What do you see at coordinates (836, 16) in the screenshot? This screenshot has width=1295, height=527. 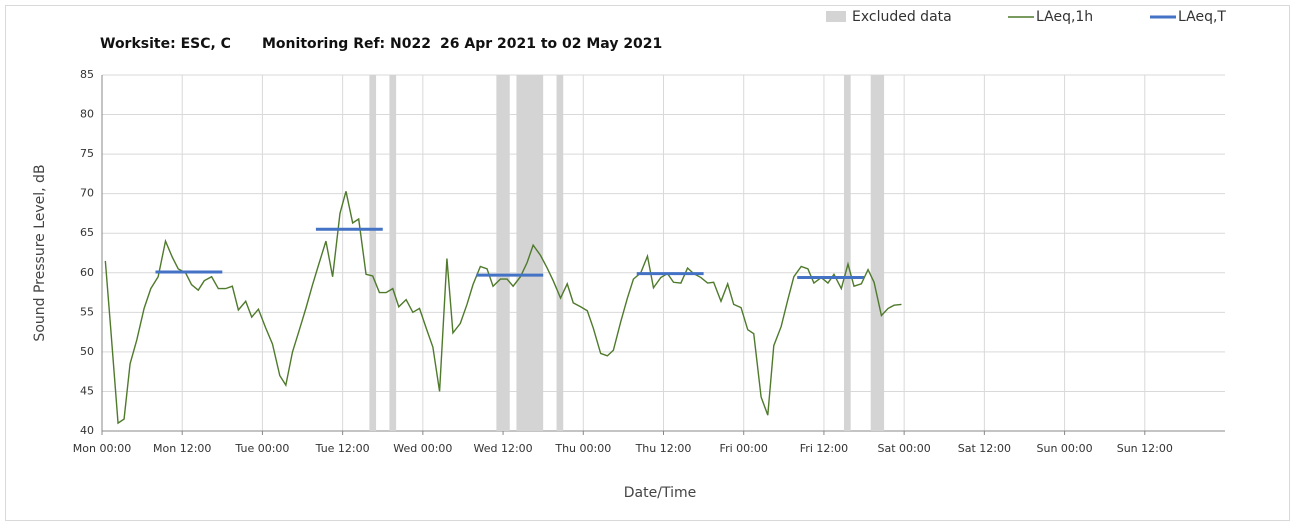 I see `legend-swatch` at bounding box center [836, 16].